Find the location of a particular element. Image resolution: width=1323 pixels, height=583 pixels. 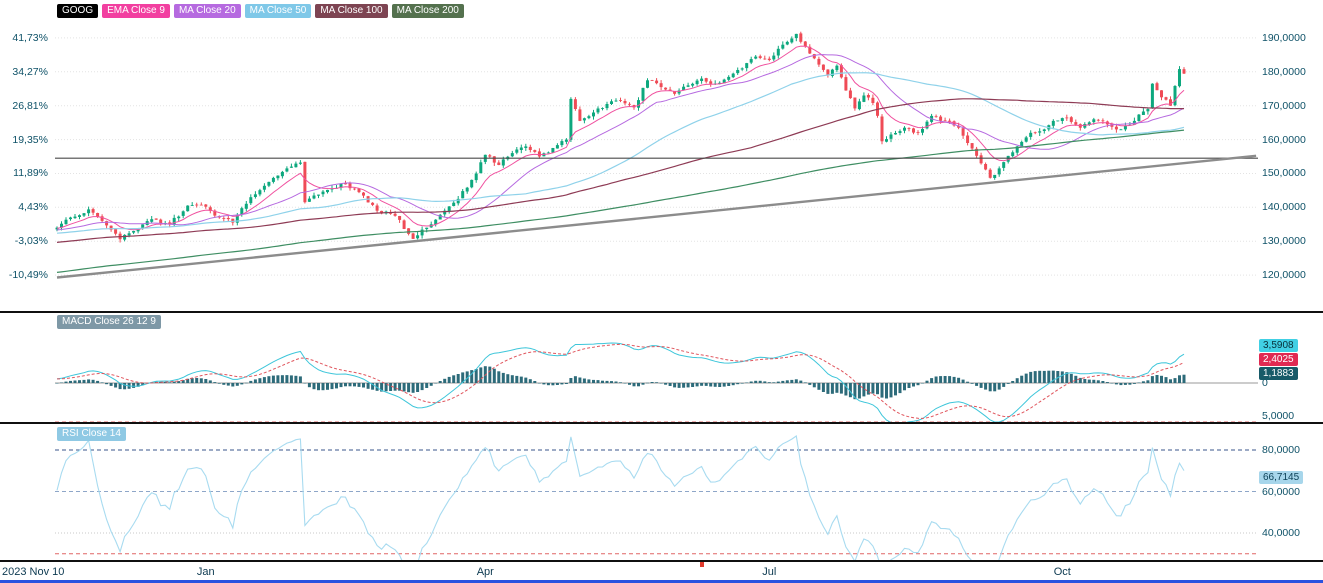

legend-item-ma-close-50: MA Close 50 is located at coordinates (278, 11).